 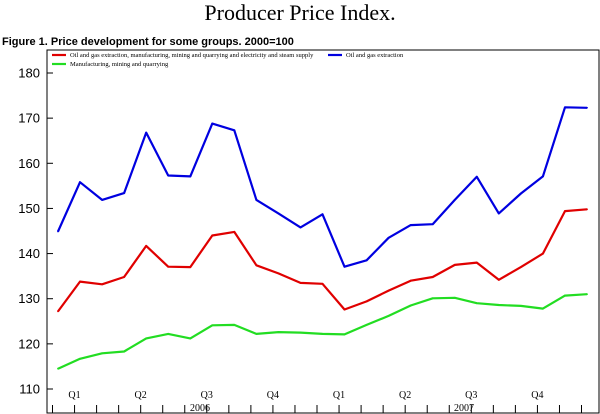 What do you see at coordinates (317, 402) in the screenshot?
I see `x-axis: Q1 Q2 Q3 Q4 Q1 Q2 Q3 Q4 2006 2007` at bounding box center [317, 402].